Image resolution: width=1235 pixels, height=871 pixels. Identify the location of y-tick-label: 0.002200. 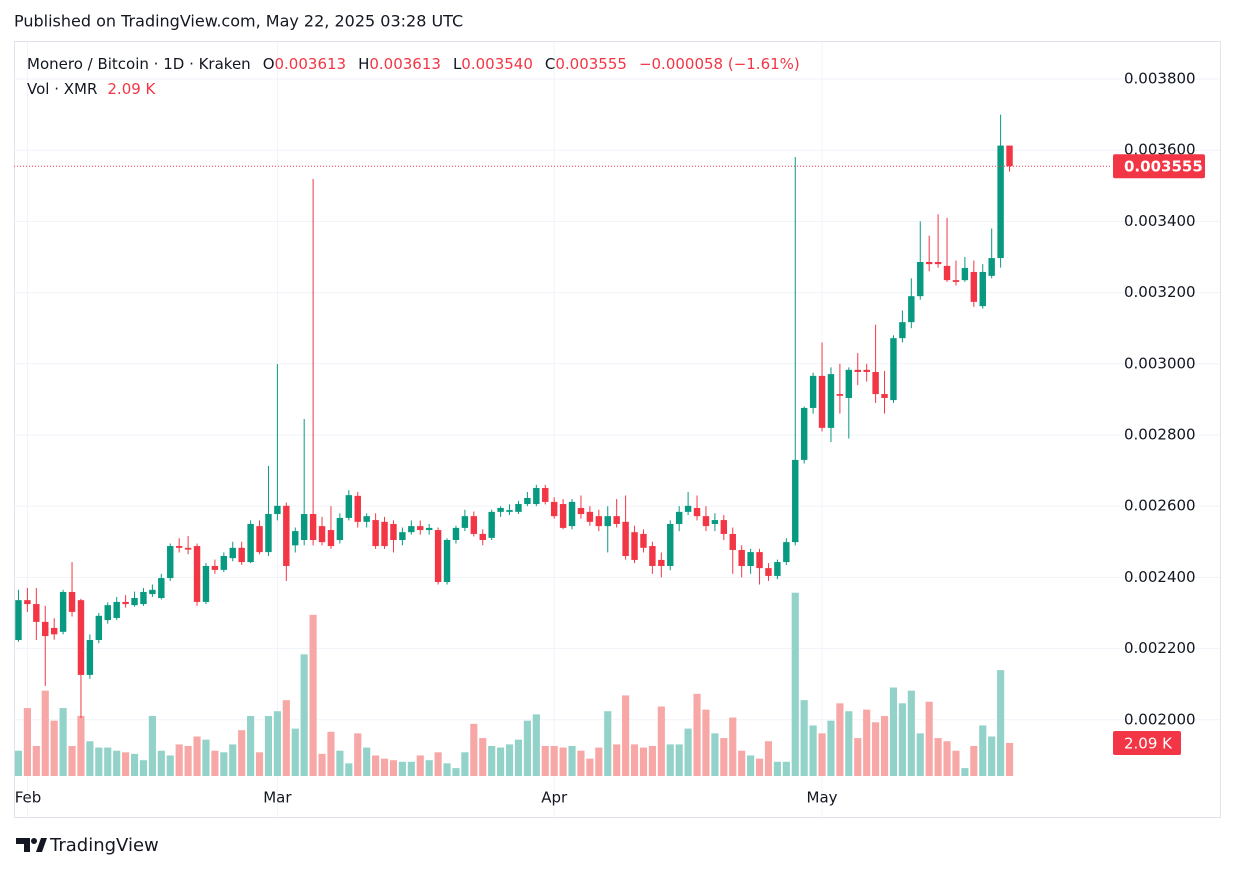
(1160, 648).